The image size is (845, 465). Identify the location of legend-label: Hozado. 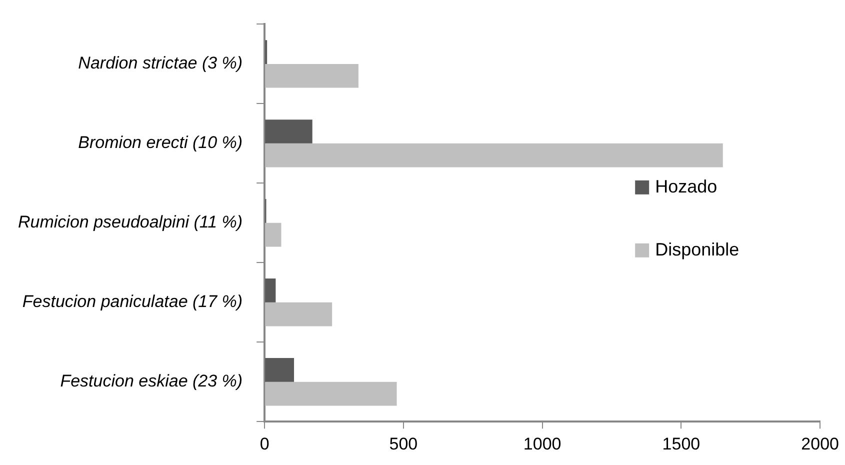
(686, 186).